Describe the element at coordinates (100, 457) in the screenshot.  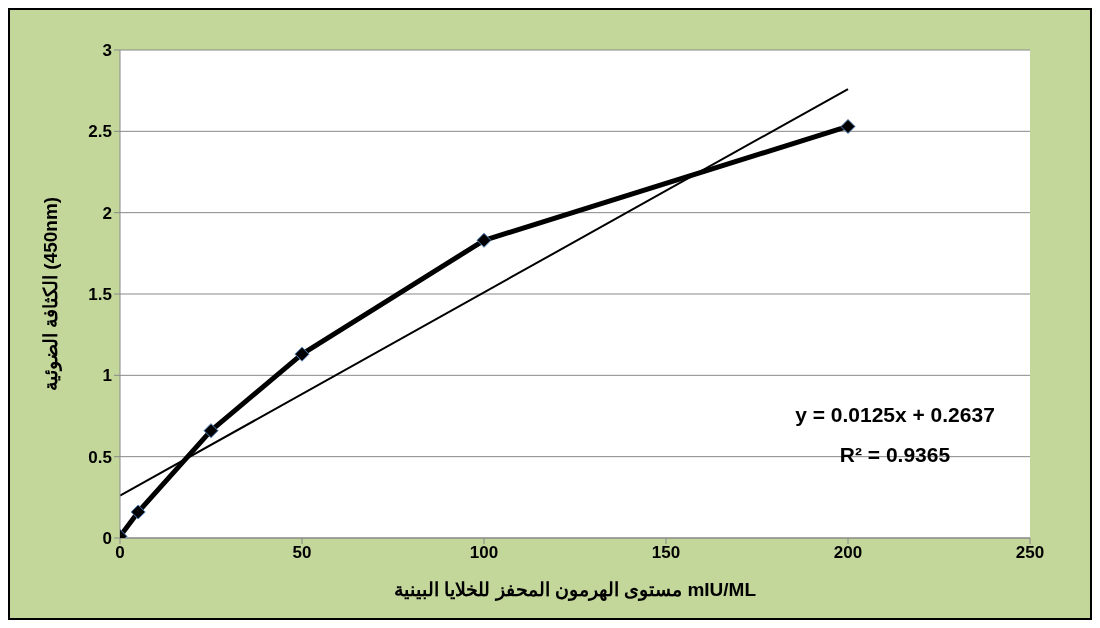
I see `y-tick-label: 0.5` at that location.